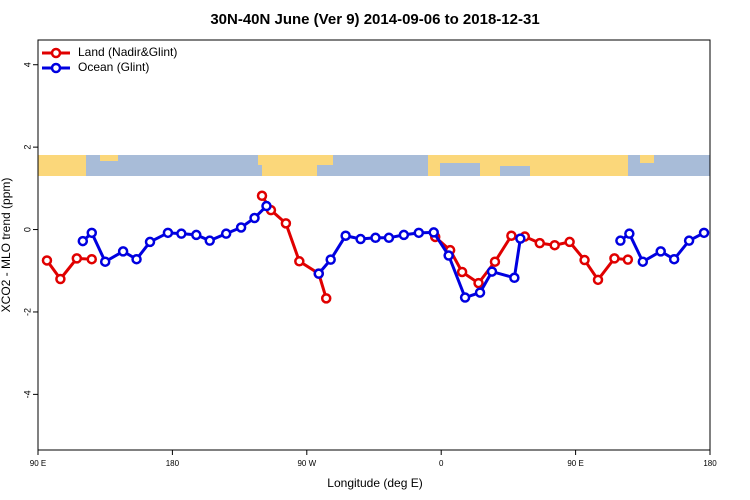 This screenshot has width=750, height=500. What do you see at coordinates (441, 463) in the screenshot?
I see `x-tick-label: 0` at bounding box center [441, 463].